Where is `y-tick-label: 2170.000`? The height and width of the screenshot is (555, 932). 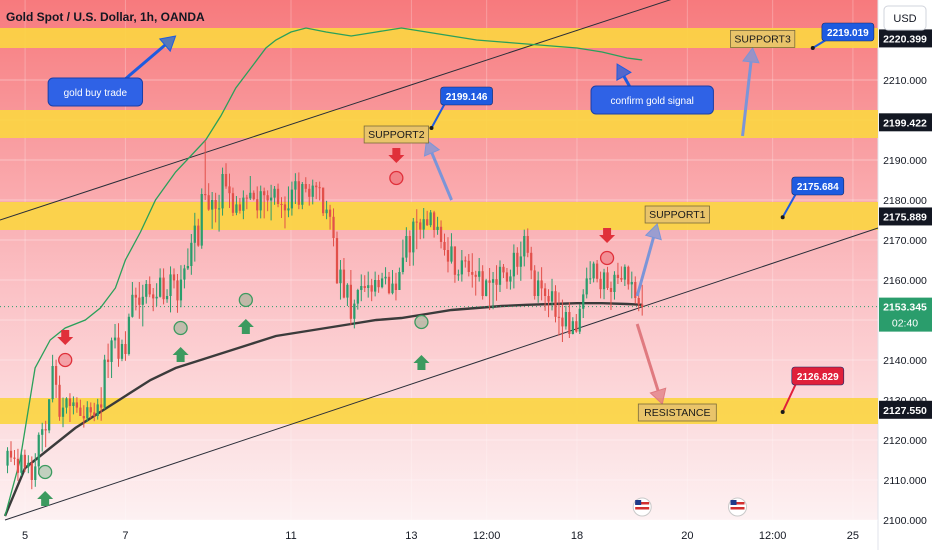
y-tick-label: 2170.000 is located at coordinates (905, 241).